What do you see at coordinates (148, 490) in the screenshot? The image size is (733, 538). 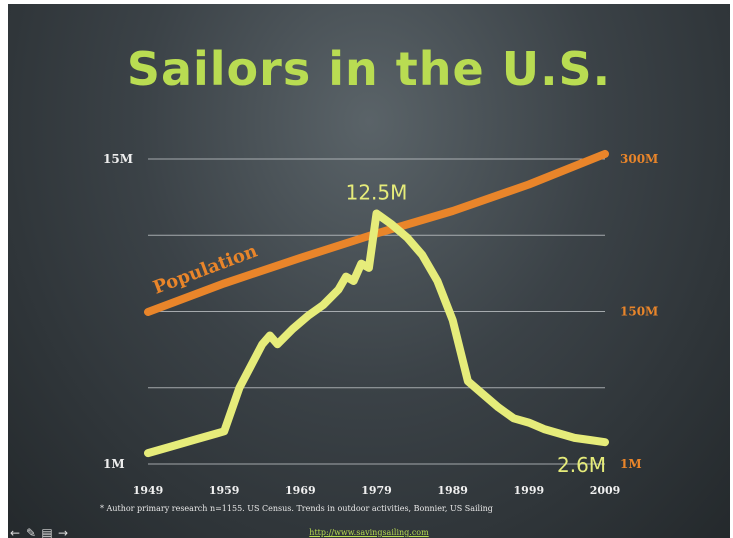 I see `x-tick-label: 1949` at bounding box center [148, 490].